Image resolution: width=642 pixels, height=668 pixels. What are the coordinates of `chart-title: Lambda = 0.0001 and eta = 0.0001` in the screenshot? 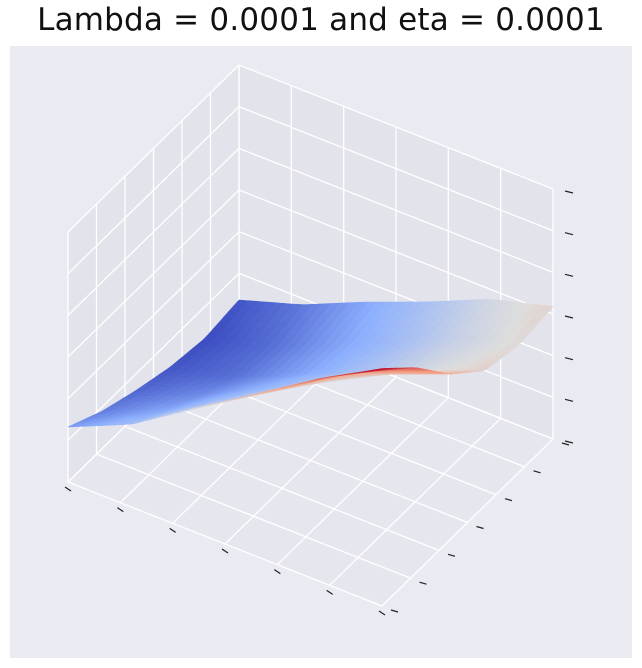 It's located at (321, 20).